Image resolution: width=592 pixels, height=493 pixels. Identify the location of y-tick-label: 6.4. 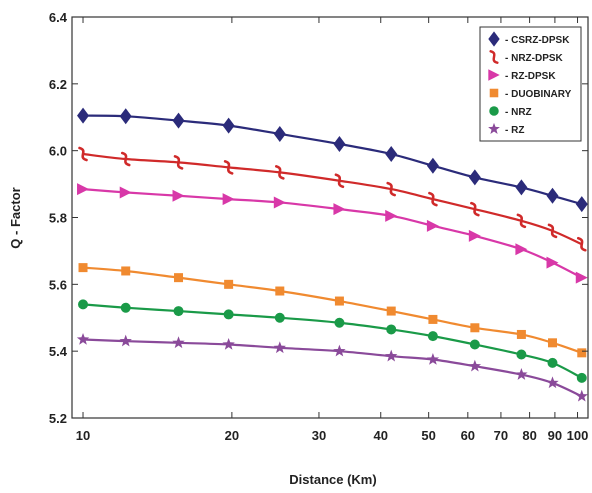
(58, 17).